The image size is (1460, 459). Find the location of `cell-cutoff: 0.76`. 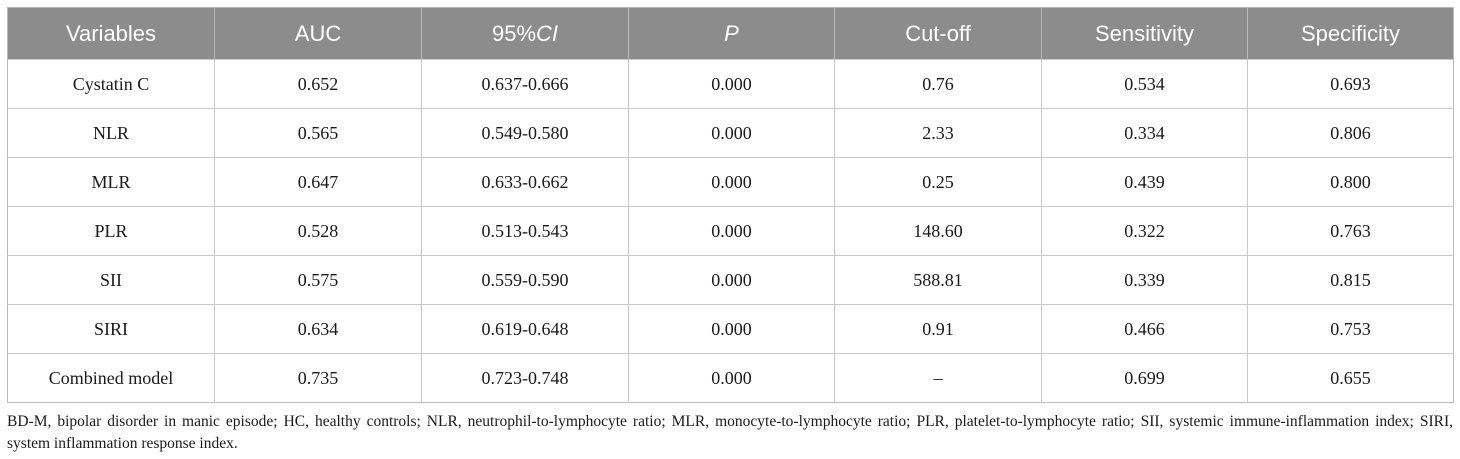

cell-cutoff: 0.76 is located at coordinates (938, 84).